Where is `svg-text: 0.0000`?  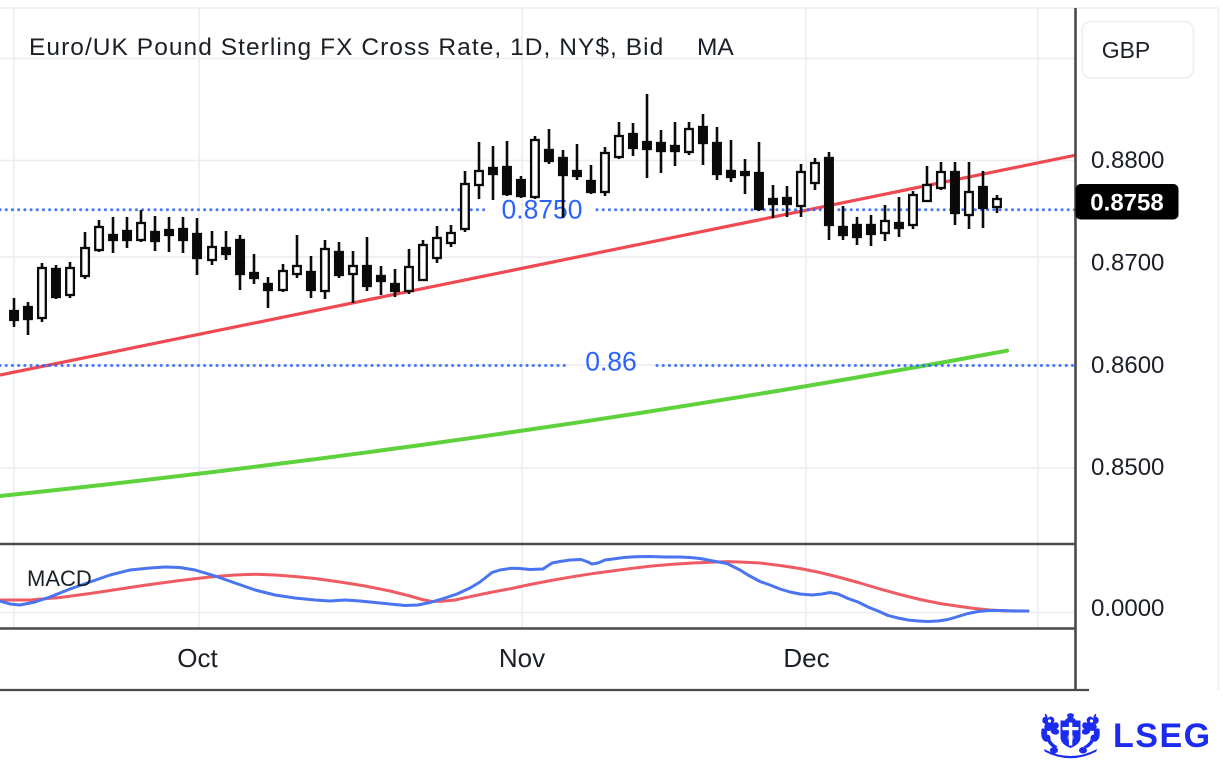
svg-text: 0.0000 is located at coordinates (1127, 608).